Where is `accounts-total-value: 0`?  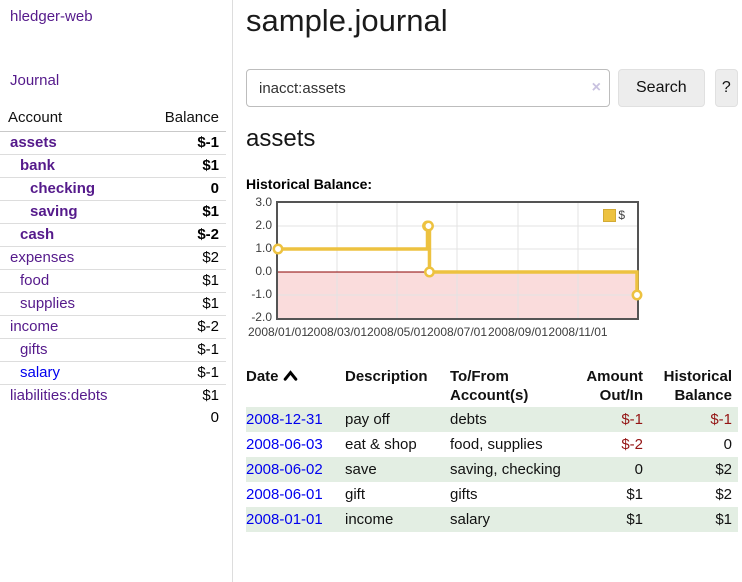 accounts-total-value: 0 is located at coordinates (214, 417).